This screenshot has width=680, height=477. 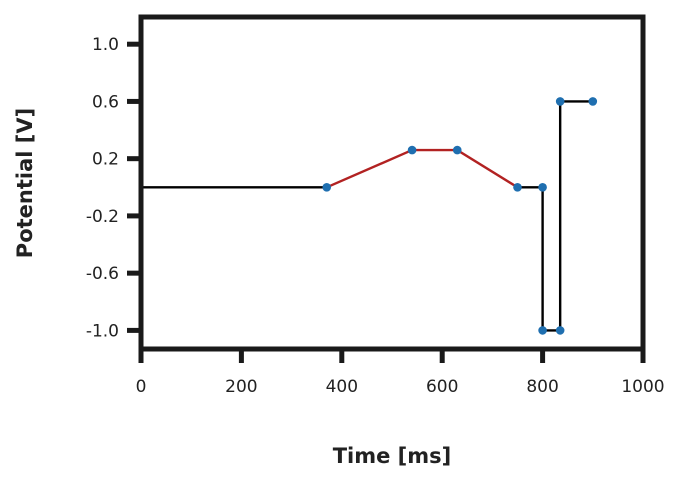 I want to click on y-tick-label: 0.2, so click(x=105, y=160).